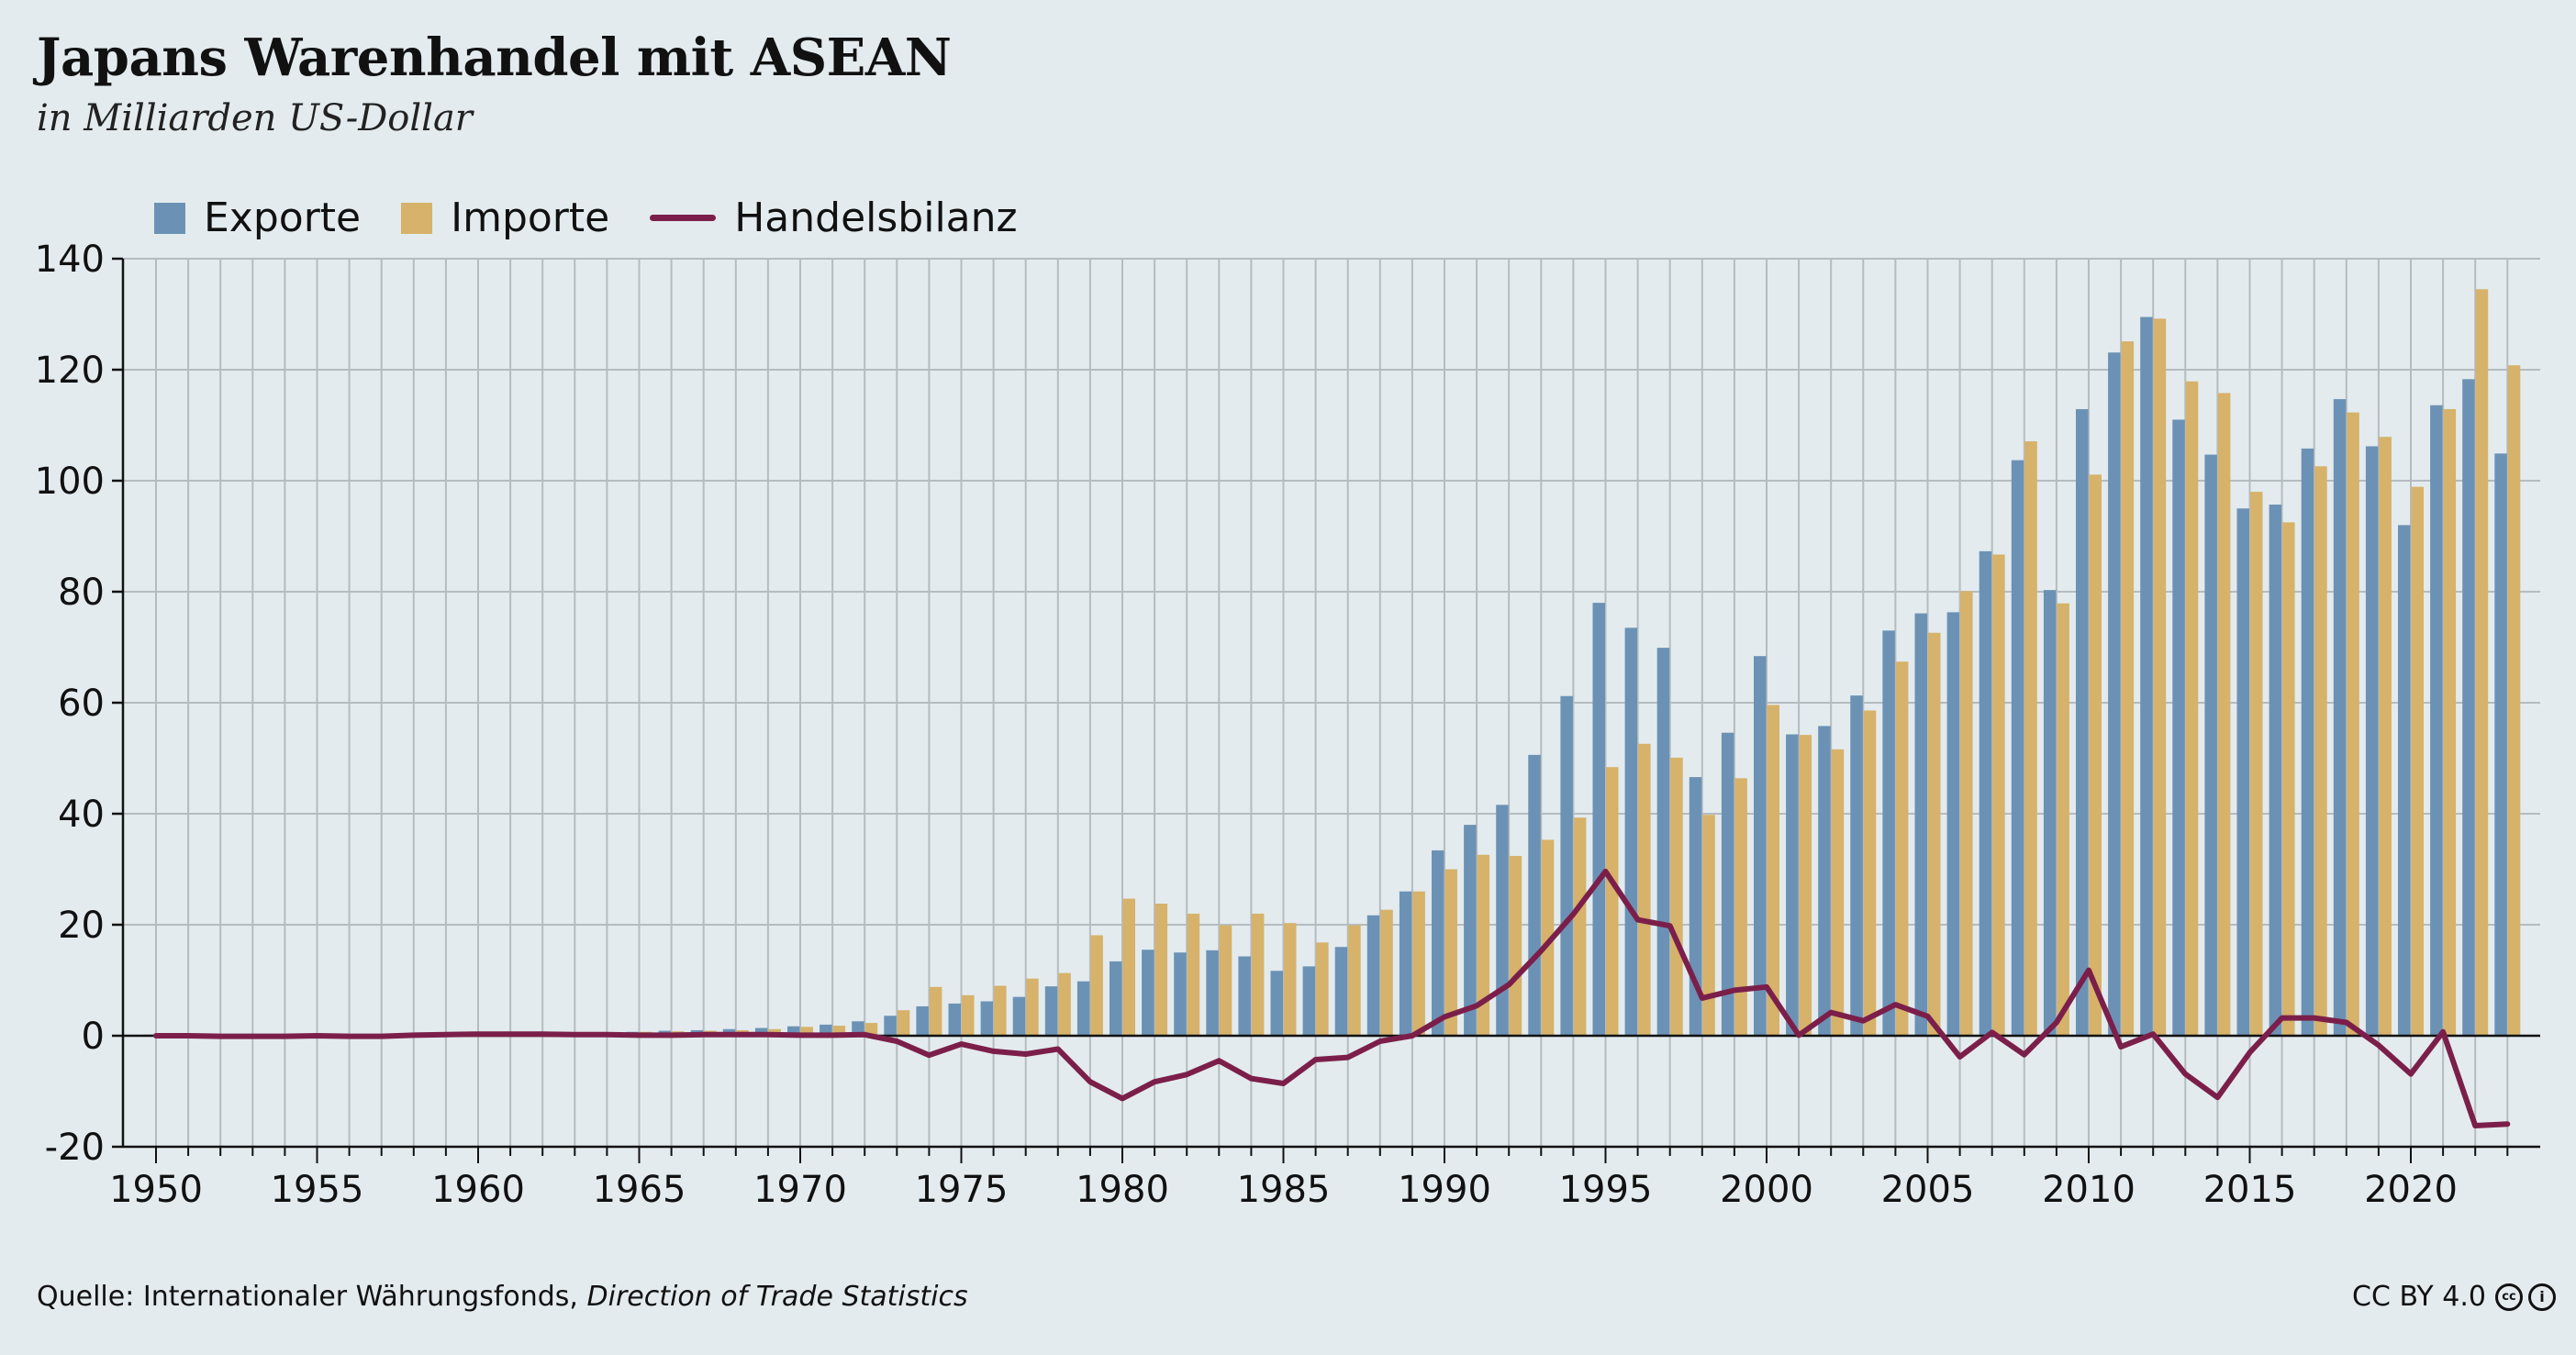 Image resolution: width=2576 pixels, height=1355 pixels. Describe the element at coordinates (255, 118) in the screenshot. I see `chart-subtitle: in Milliarden US-Dollar` at that location.